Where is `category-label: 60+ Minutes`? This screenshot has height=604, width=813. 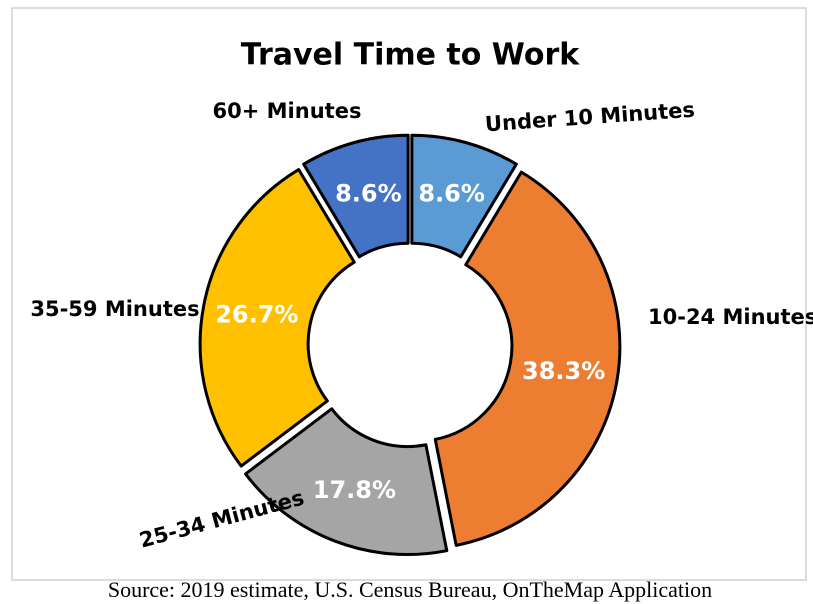
category-label: 60+ Minutes is located at coordinates (287, 111).